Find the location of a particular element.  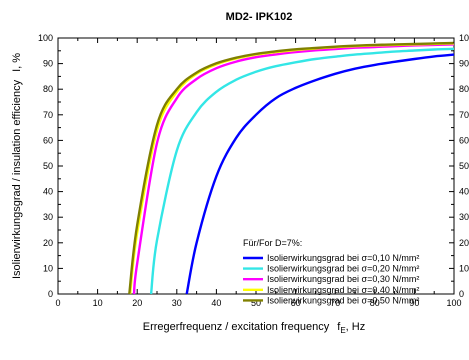

y-tick-label-right: 80 is located at coordinates (464, 89).